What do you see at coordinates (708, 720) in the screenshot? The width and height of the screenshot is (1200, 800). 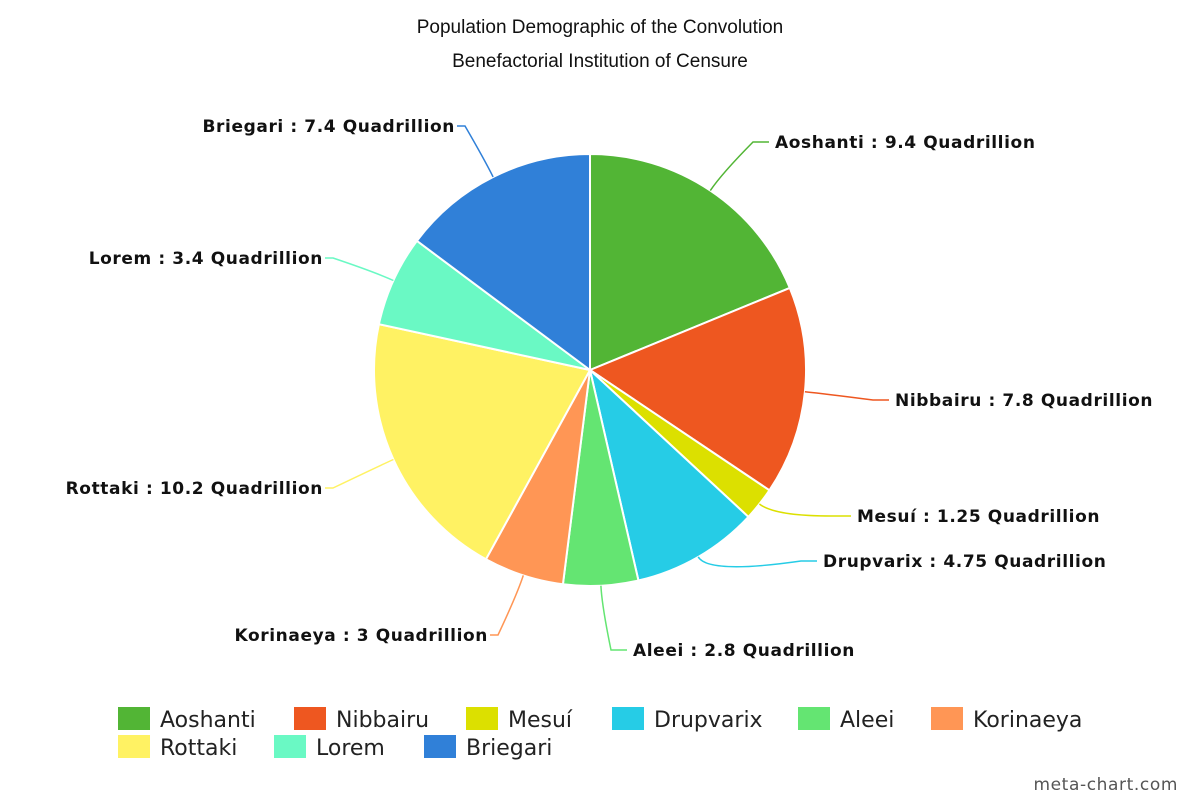 I see `legend-label-drupvarix: Drupvarix` at bounding box center [708, 720].